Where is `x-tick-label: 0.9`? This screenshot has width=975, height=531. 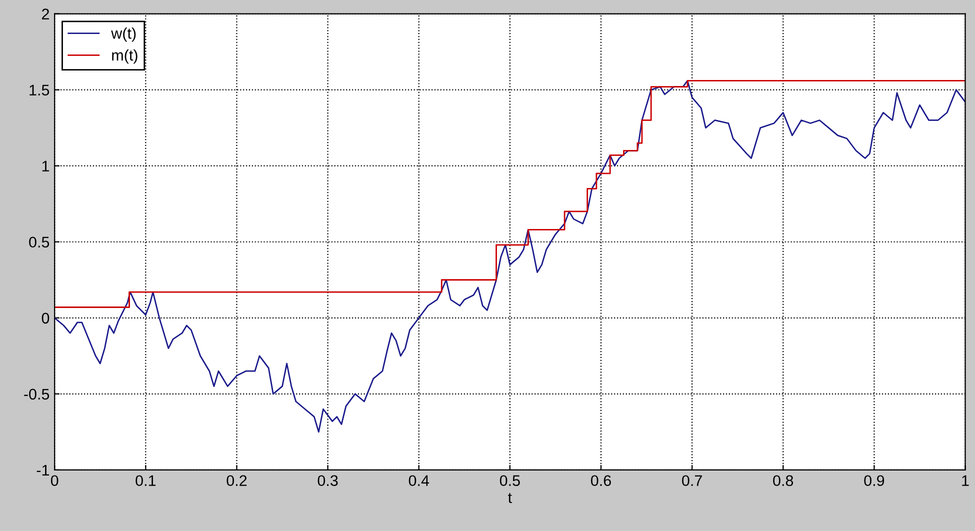
x-tick-label: 0.9 is located at coordinates (874, 480).